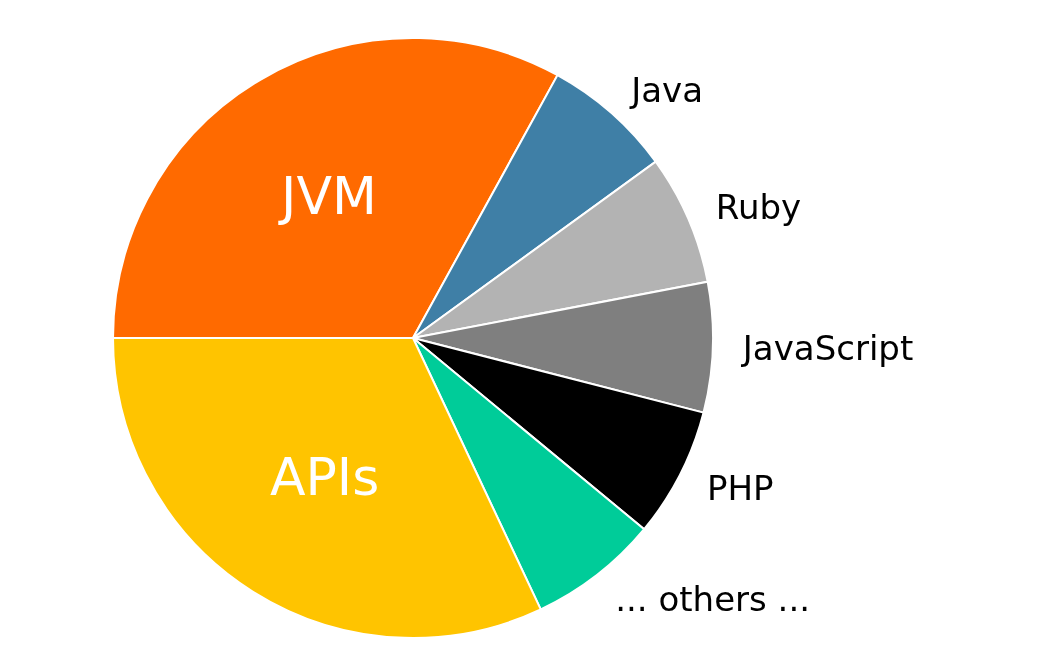  I want to click on slice-label: PHP, so click(740, 487).